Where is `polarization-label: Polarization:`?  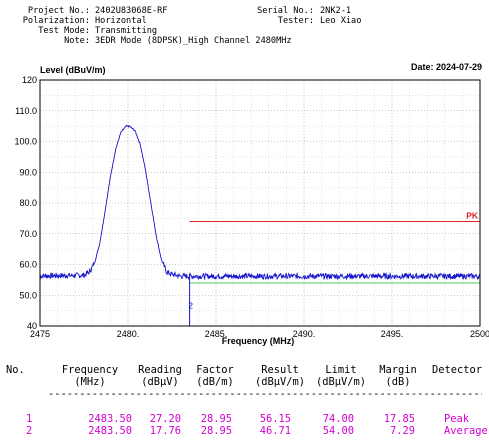 polarization-label: Polarization: is located at coordinates (56, 21).